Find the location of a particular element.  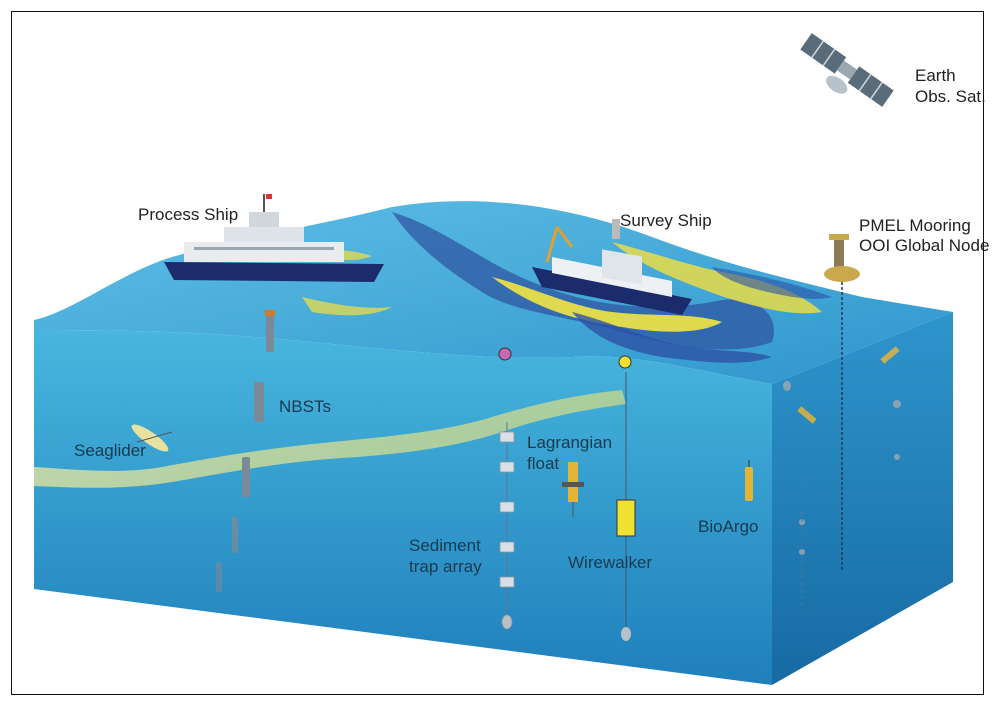

wirewalker-label: Wirewalker is located at coordinates (610, 562).